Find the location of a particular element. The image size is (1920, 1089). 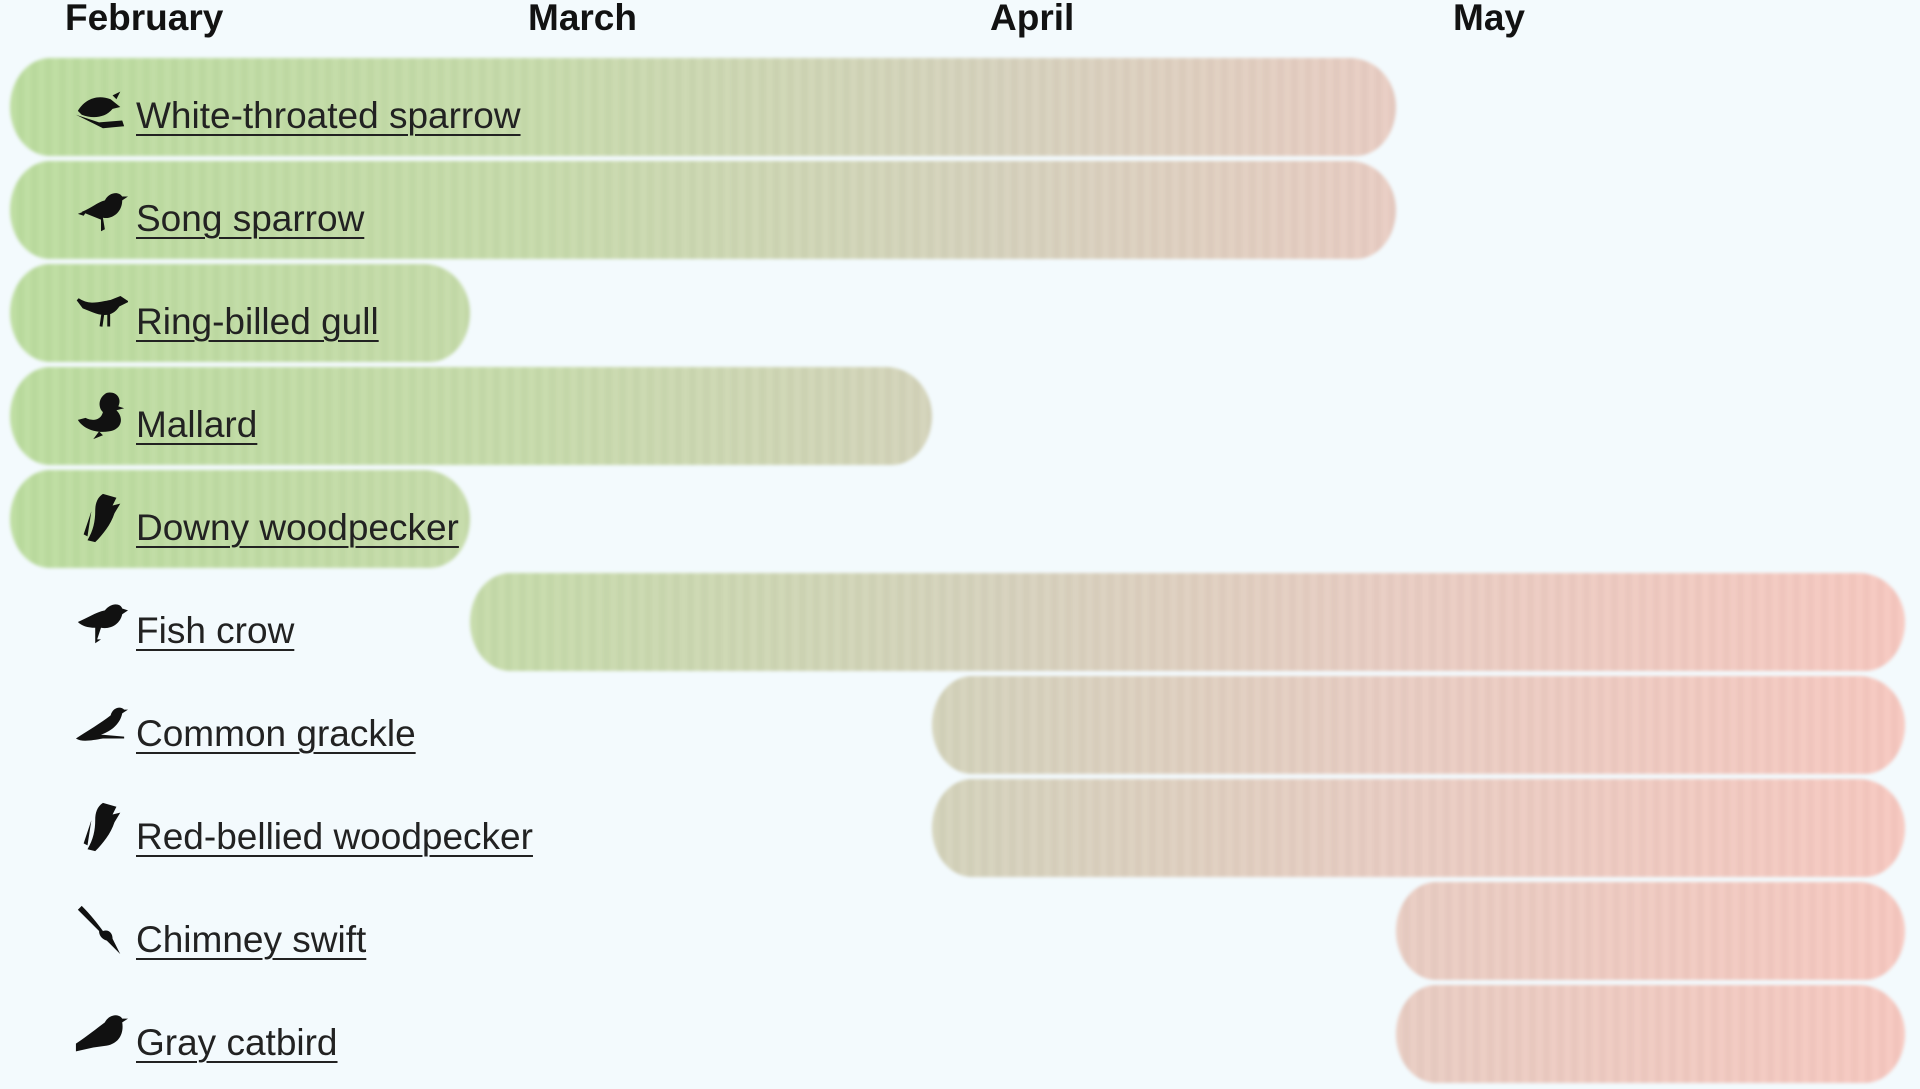

species-link: Downy woodpecker is located at coordinates (297, 527).